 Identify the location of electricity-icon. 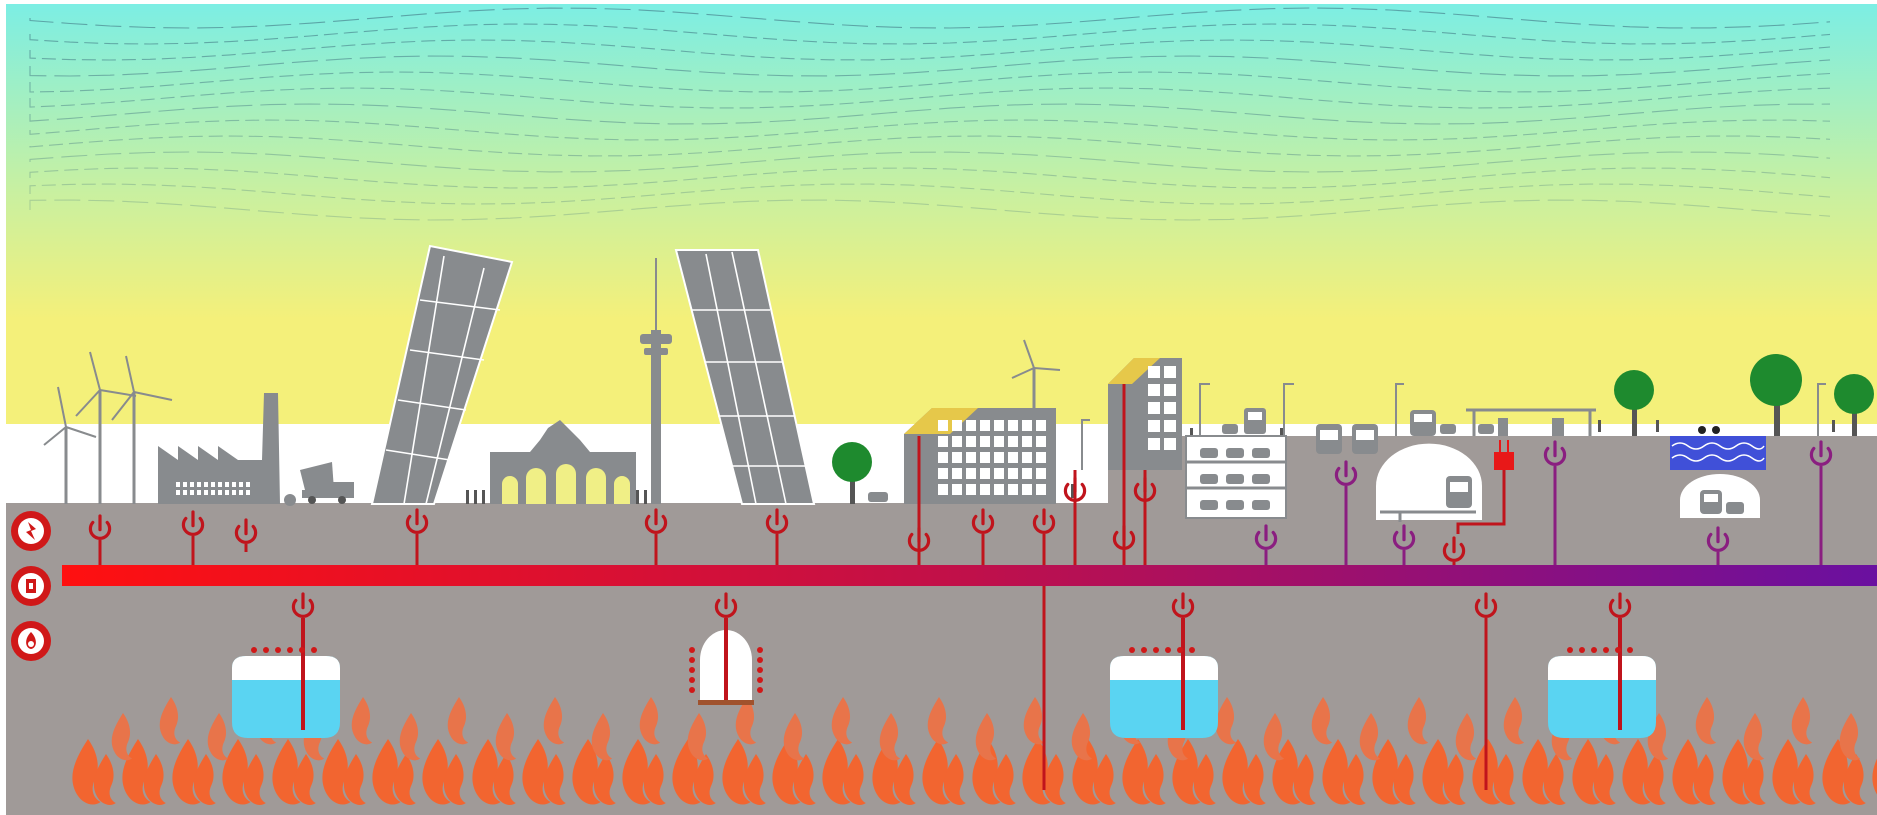
(31, 531).